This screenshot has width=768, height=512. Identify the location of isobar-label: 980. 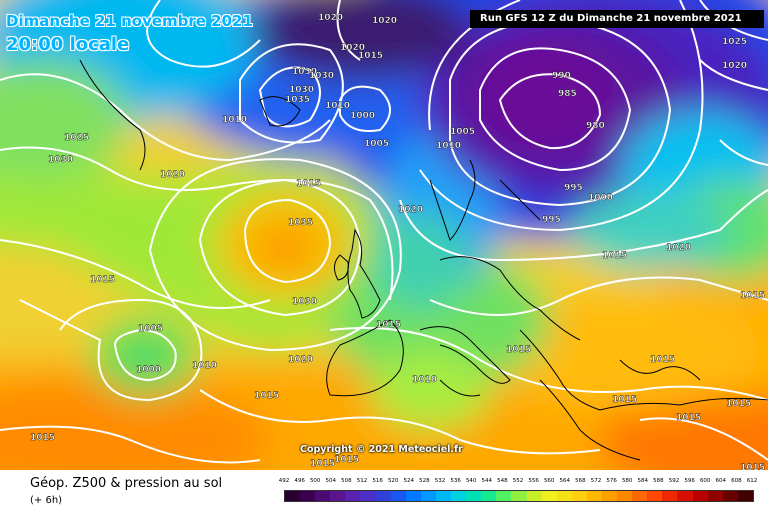
(595, 126).